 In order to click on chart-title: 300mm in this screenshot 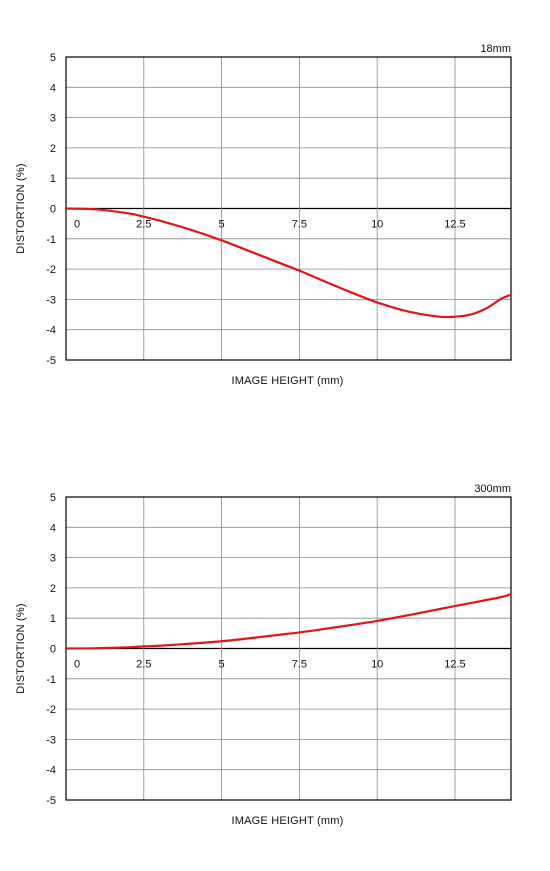, I will do `click(492, 489)`.